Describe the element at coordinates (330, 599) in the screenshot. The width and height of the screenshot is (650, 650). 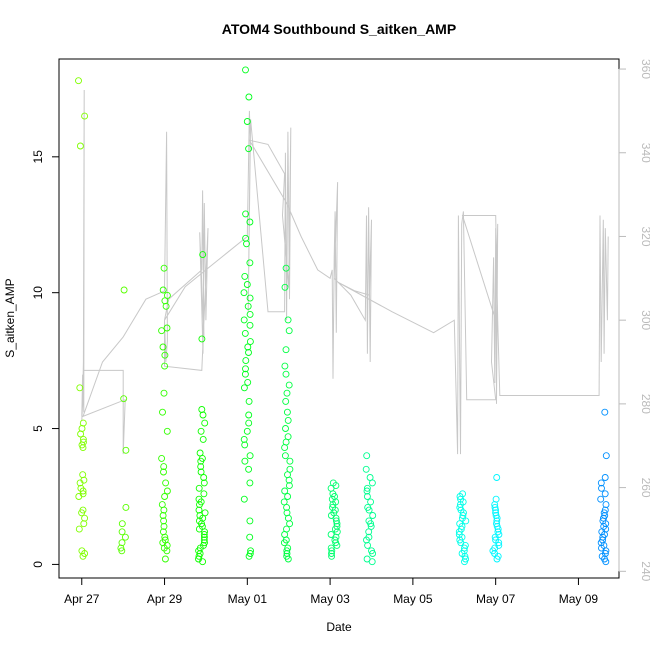
I see `x-tick-label: May 03` at that location.